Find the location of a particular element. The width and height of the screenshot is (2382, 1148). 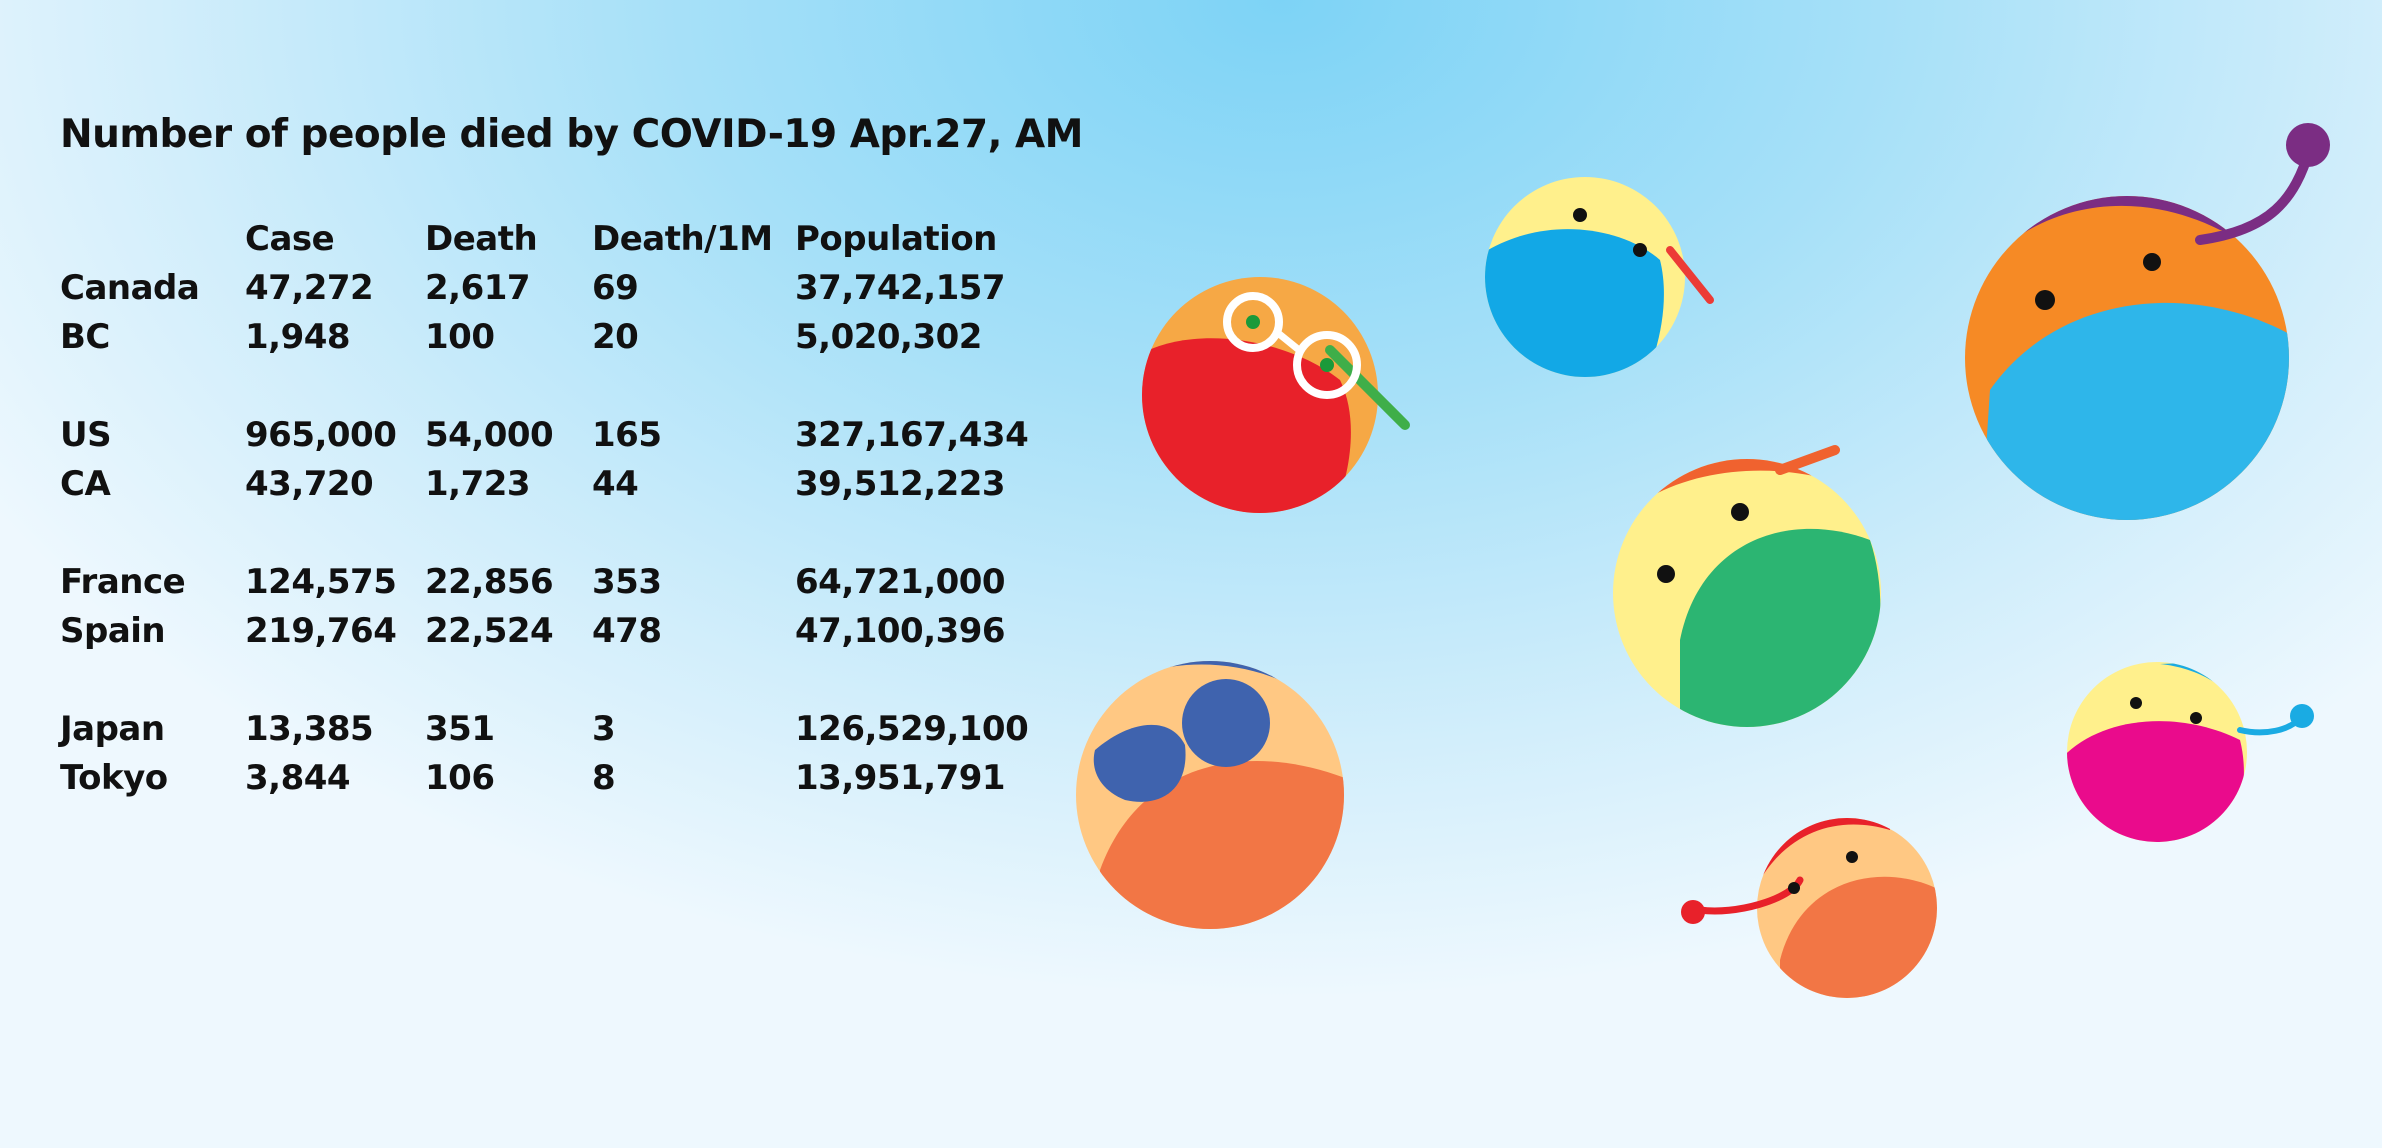

header-death: Death is located at coordinates (481, 239).